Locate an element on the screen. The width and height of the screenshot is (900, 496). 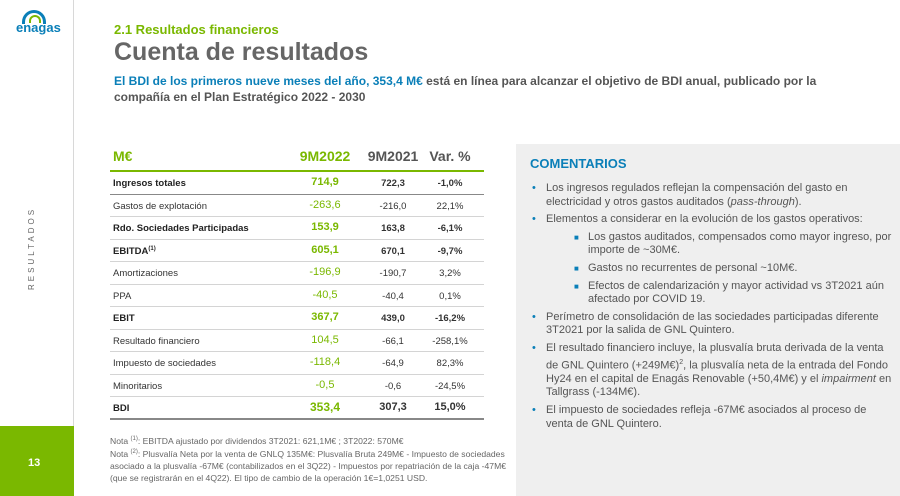
page-title: Cuenta de resultados is located at coordinates (241, 52).